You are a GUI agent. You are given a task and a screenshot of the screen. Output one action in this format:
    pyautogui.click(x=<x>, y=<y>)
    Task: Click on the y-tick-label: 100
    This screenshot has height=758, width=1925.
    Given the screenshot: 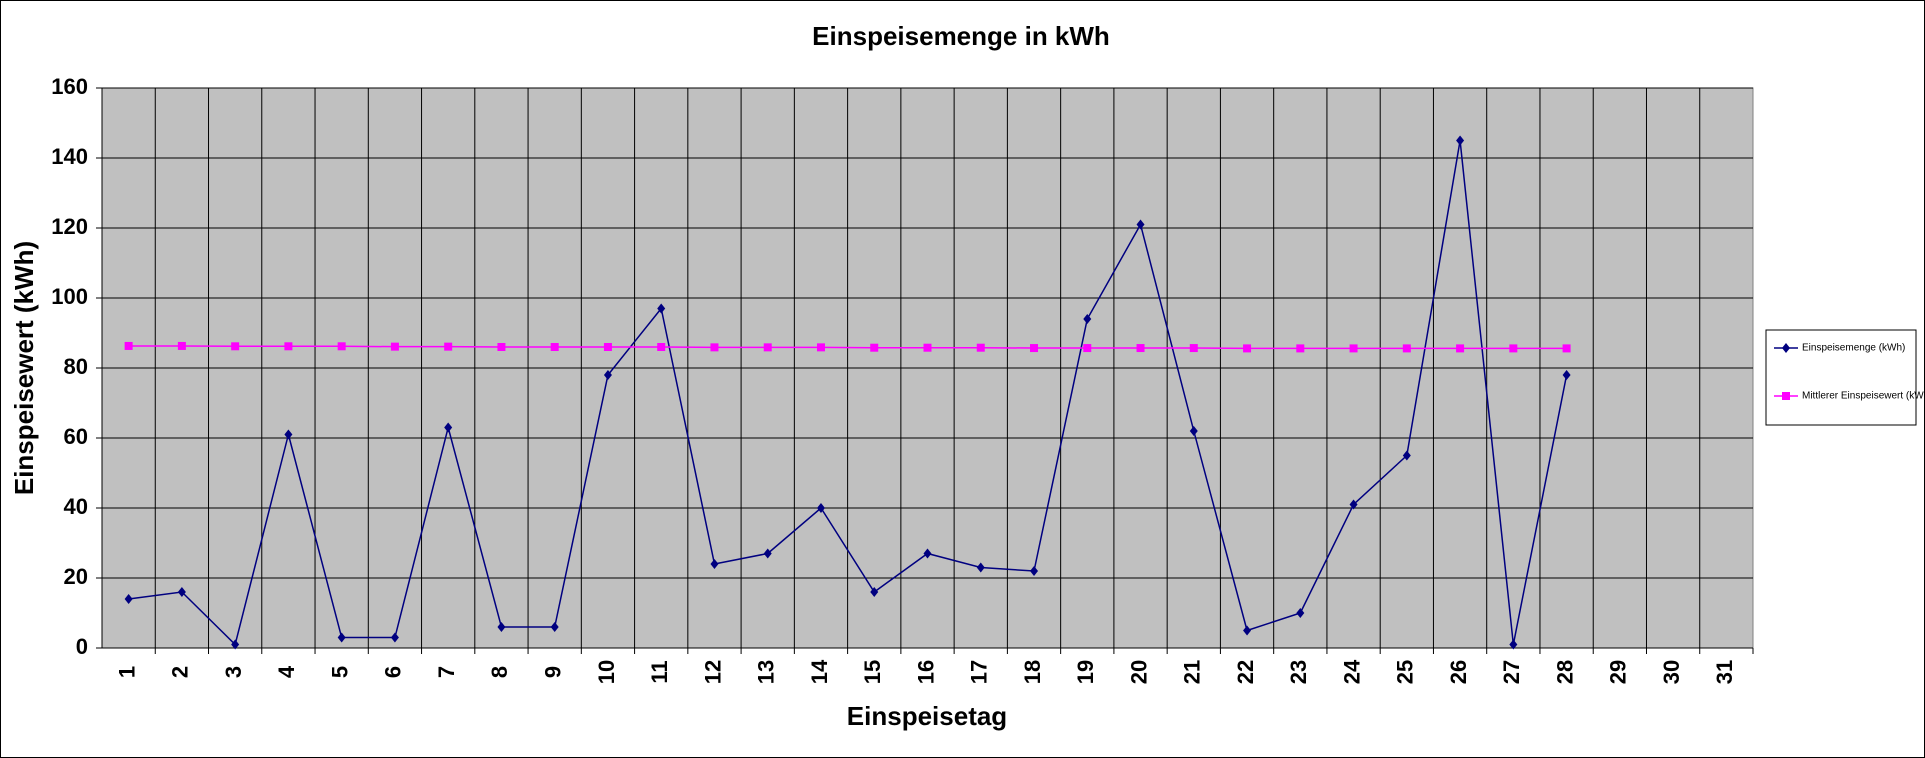 What is the action you would take?
    pyautogui.click(x=69, y=296)
    